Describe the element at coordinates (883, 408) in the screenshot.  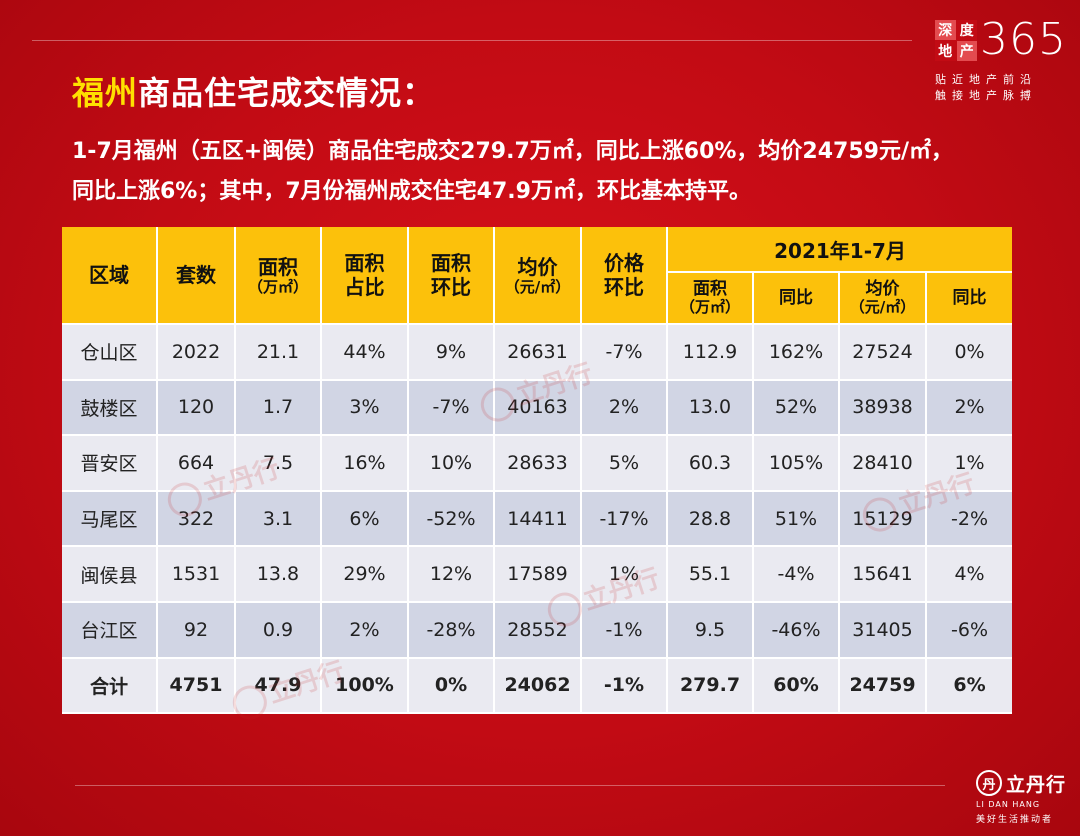
I see `table-cell: 38938` at that location.